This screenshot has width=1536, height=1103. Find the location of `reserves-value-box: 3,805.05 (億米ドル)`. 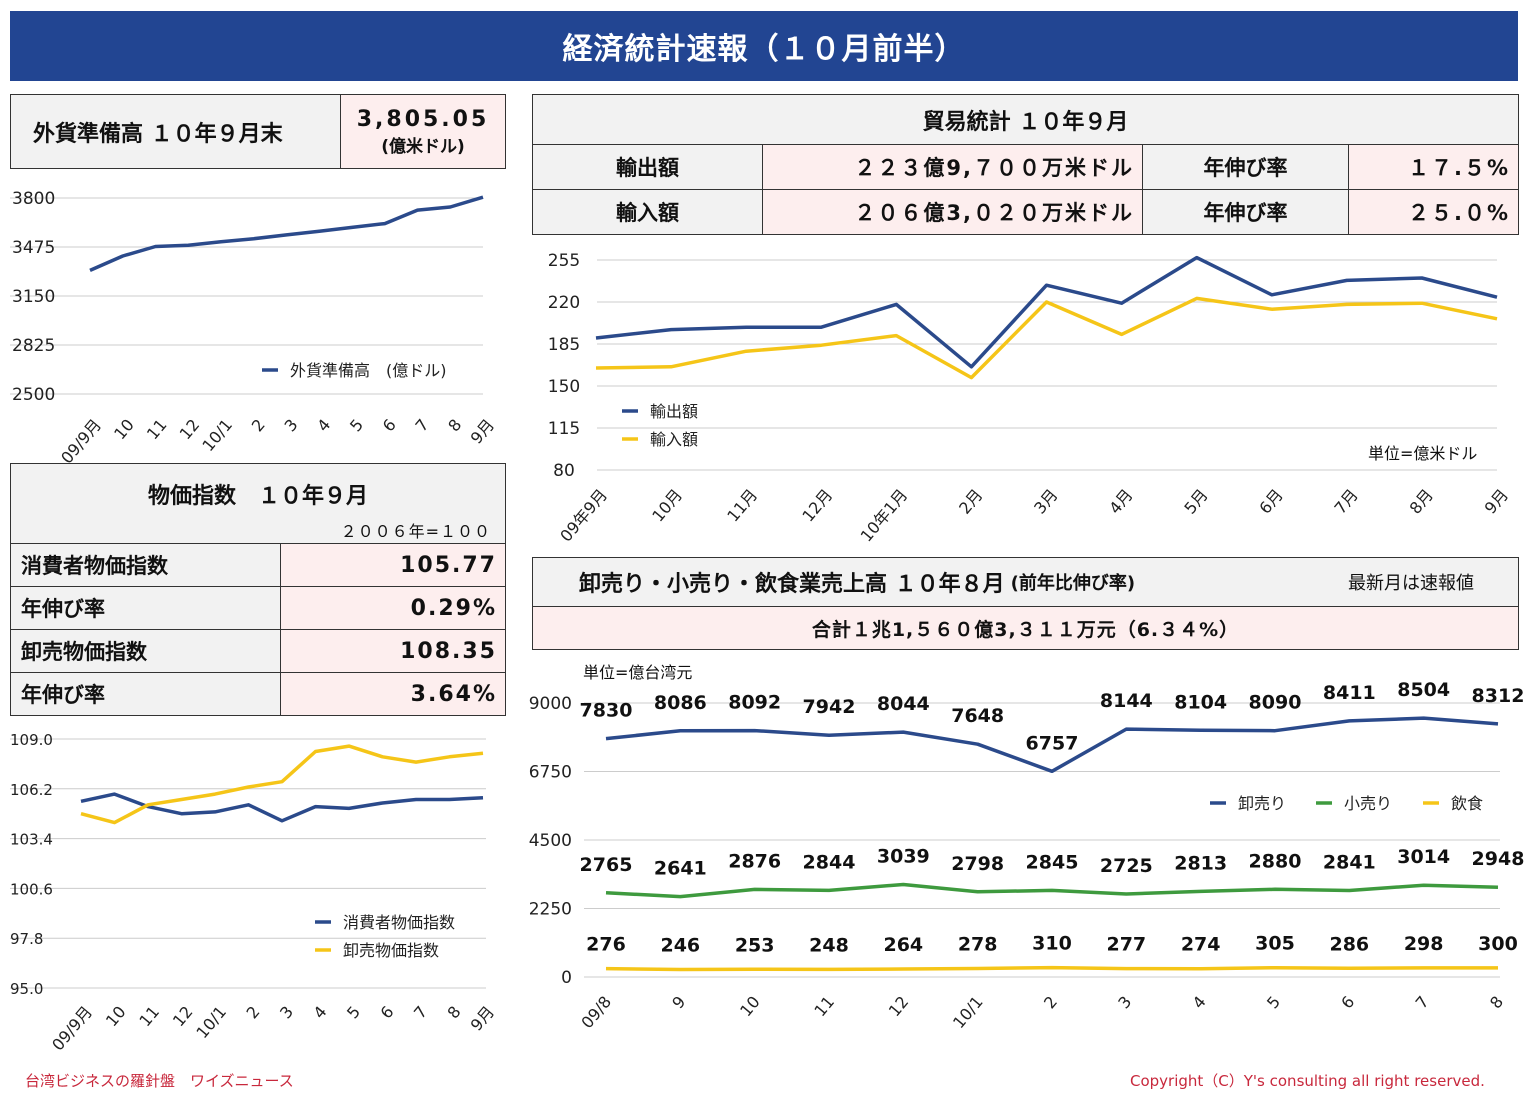

reserves-value-box: 3,805.05 (億米ドル) is located at coordinates (423, 131).